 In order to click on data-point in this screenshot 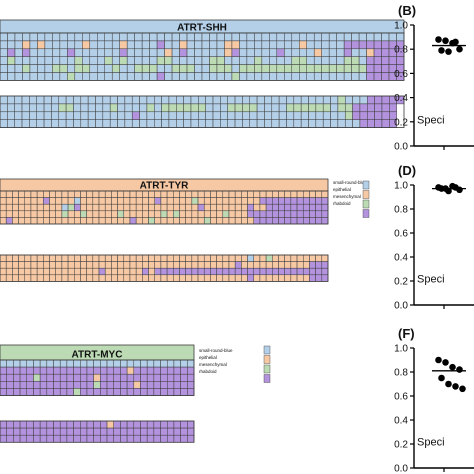, I will do `click(459, 49)`.